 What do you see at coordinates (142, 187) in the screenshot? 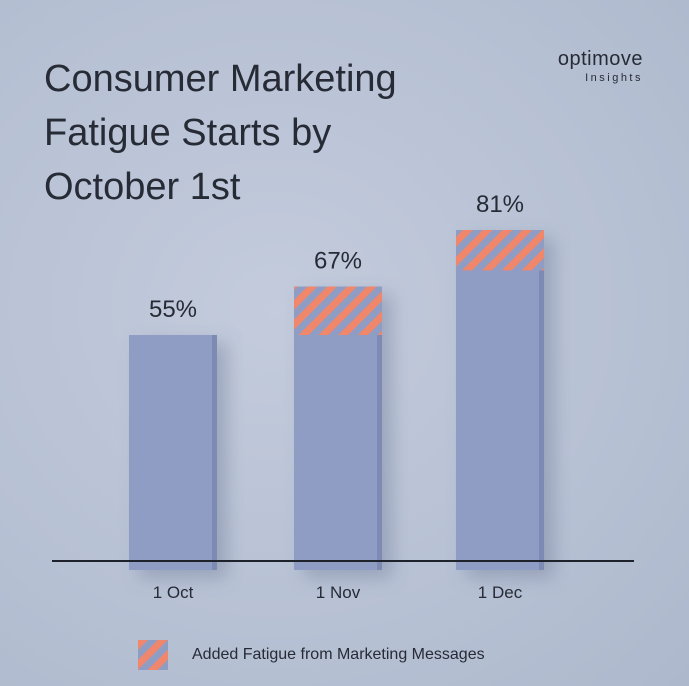
I see `title-line-3: October 1st` at bounding box center [142, 187].